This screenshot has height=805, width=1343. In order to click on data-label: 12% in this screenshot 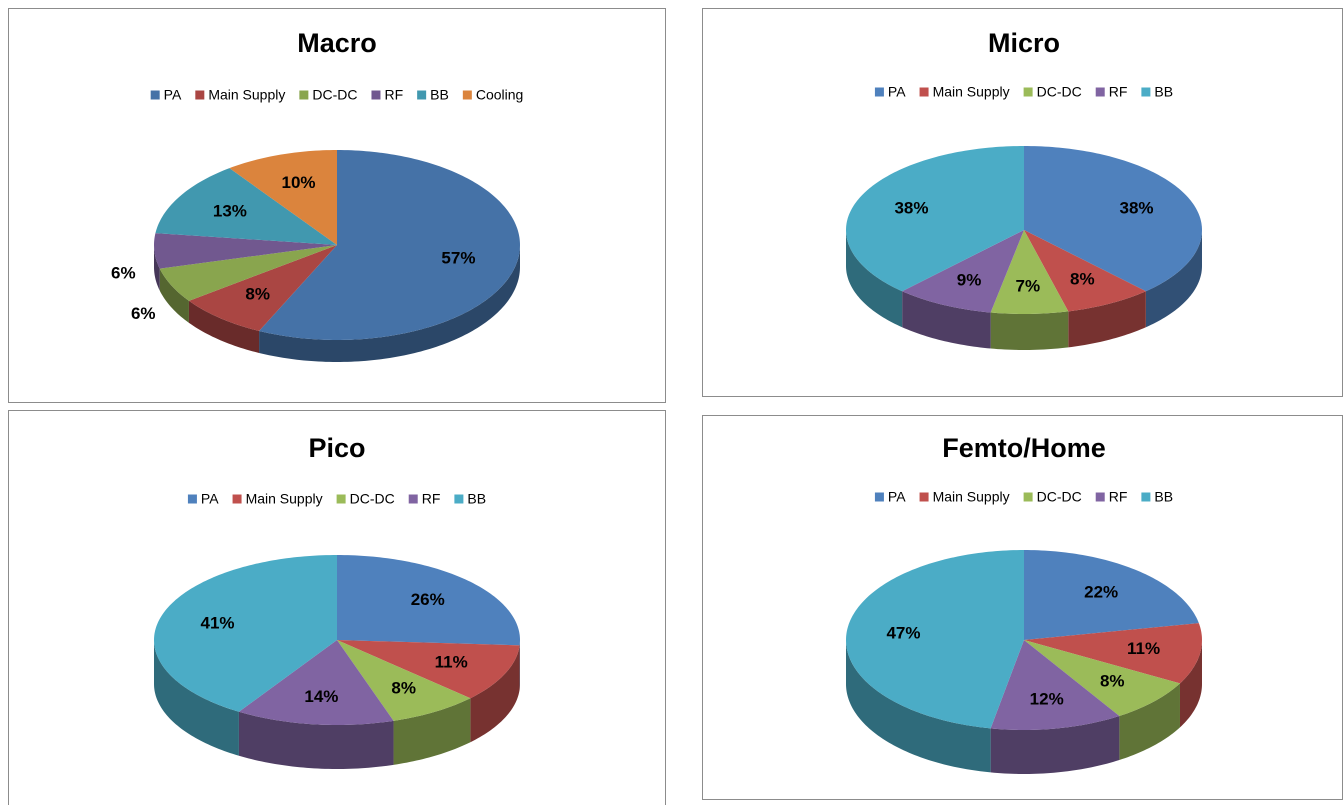, I will do `click(1047, 699)`.